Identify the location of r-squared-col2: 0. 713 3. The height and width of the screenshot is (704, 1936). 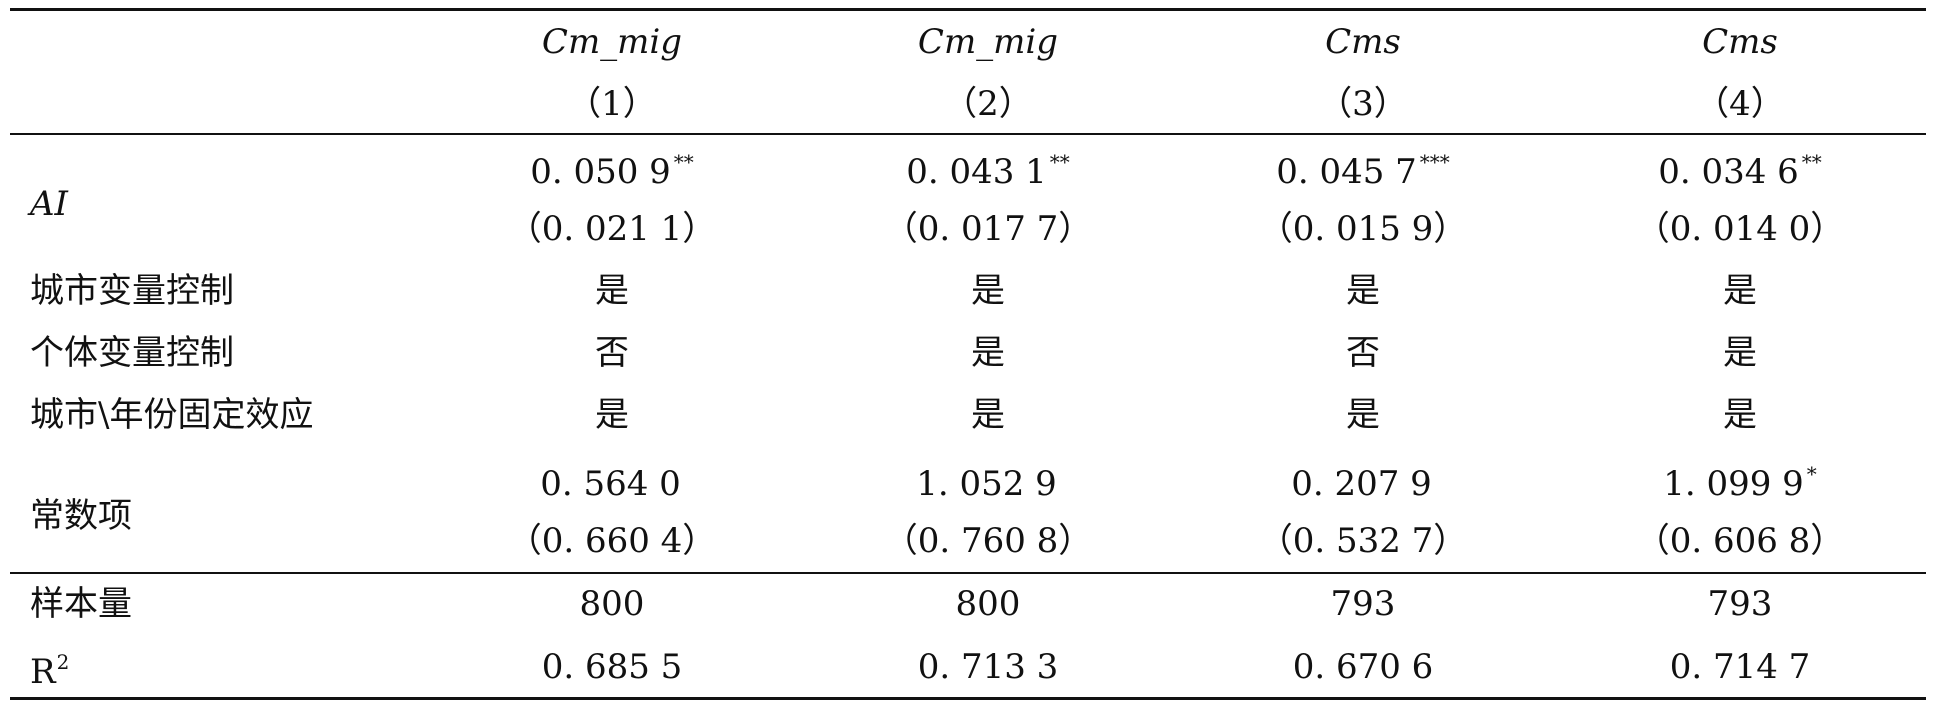
(988, 667).